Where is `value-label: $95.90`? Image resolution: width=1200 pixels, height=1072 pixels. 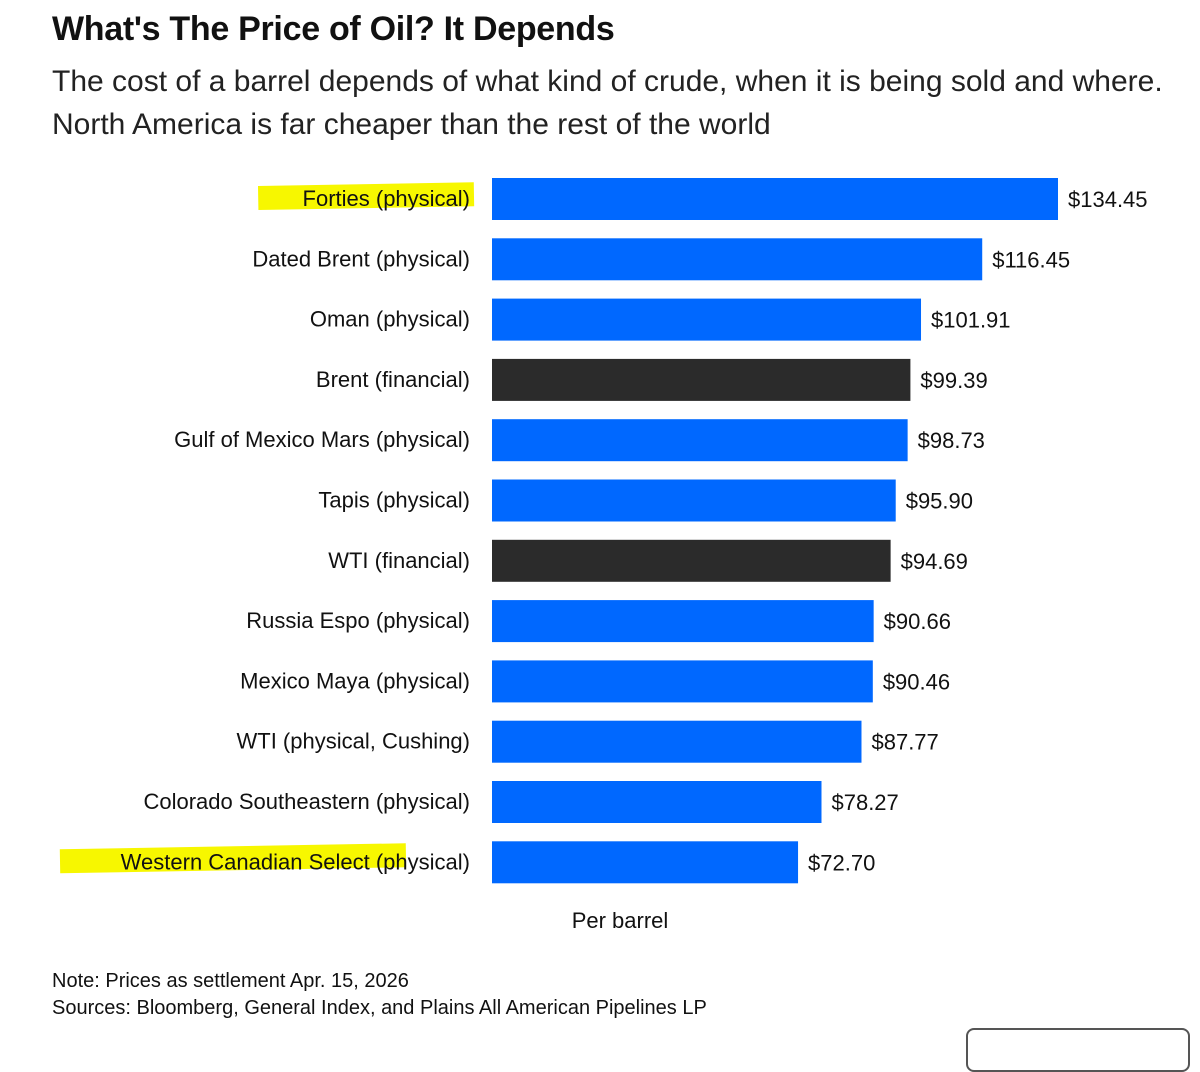 value-label: $95.90 is located at coordinates (939, 501).